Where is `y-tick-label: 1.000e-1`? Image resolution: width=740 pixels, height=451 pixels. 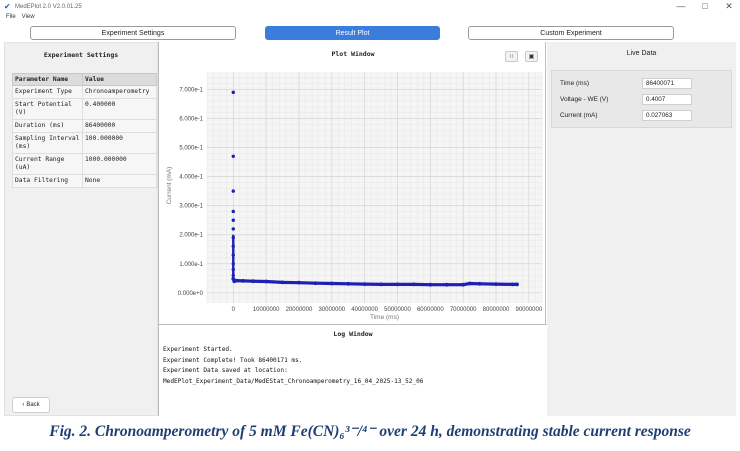
y-tick-label: 1.000e-1 is located at coordinates (191, 265).